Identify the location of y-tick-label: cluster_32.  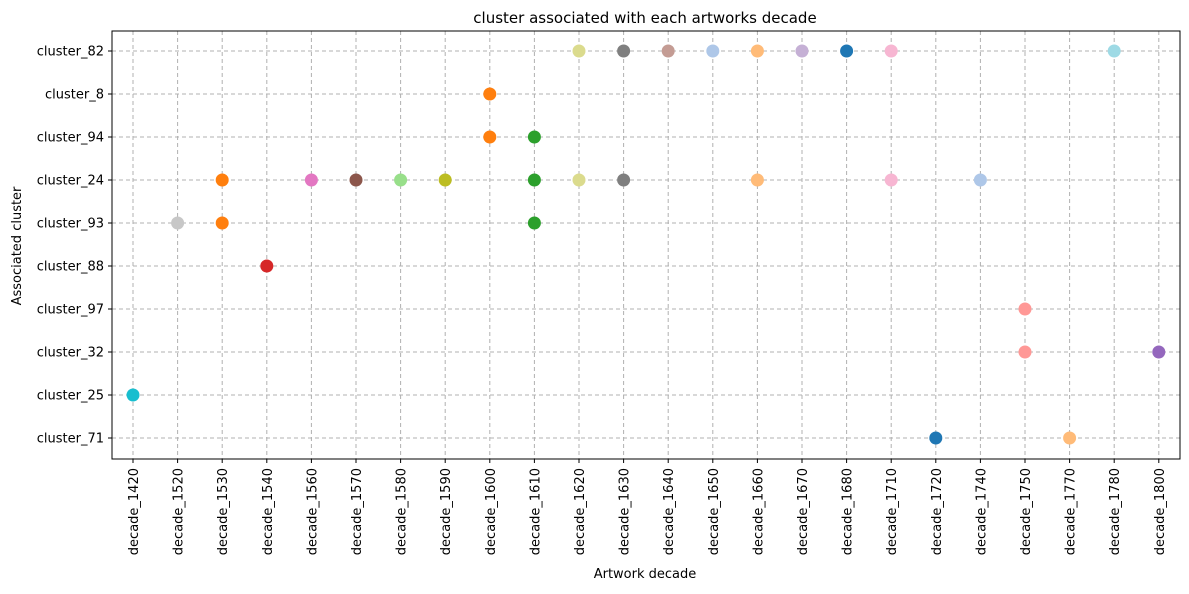
(70, 353).